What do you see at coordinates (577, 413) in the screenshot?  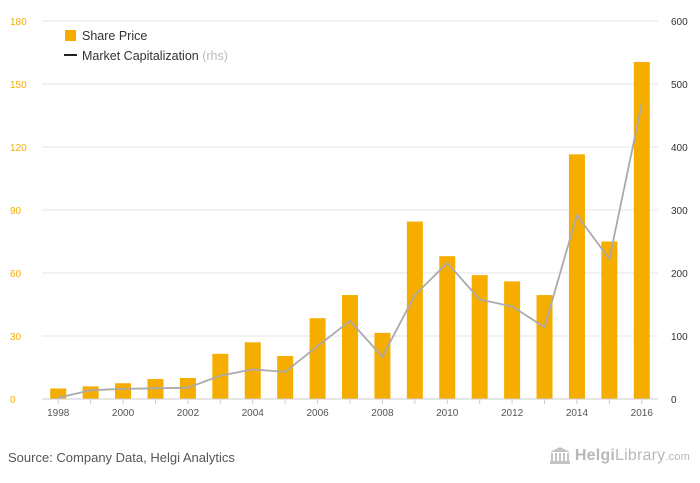 I see `x-tick-label: 2014` at bounding box center [577, 413].